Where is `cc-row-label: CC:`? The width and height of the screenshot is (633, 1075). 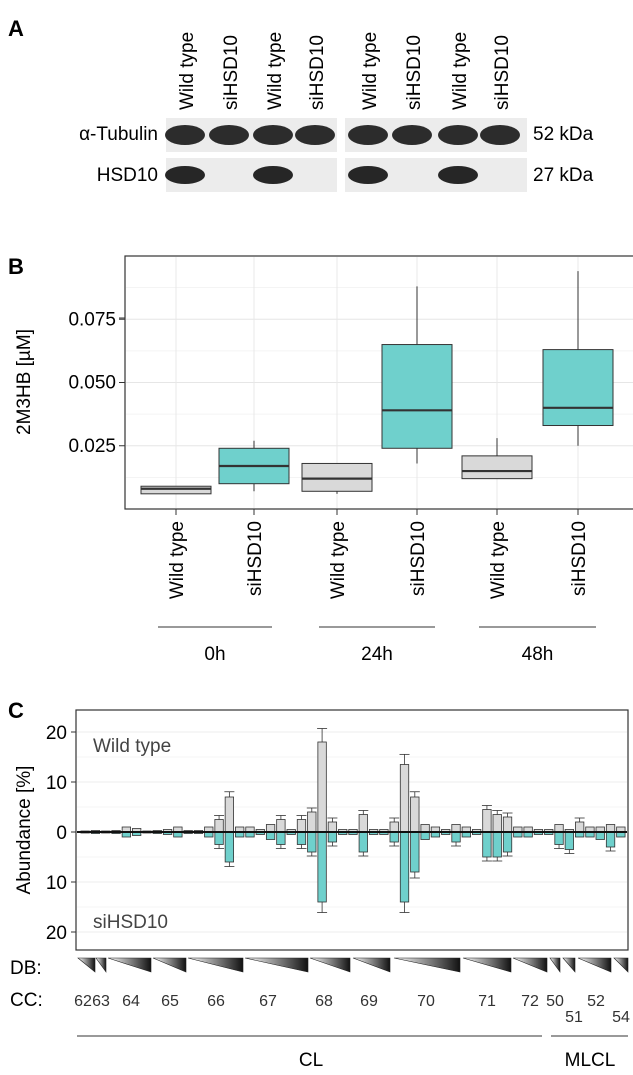
cc-row-label: CC: is located at coordinates (26, 1000).